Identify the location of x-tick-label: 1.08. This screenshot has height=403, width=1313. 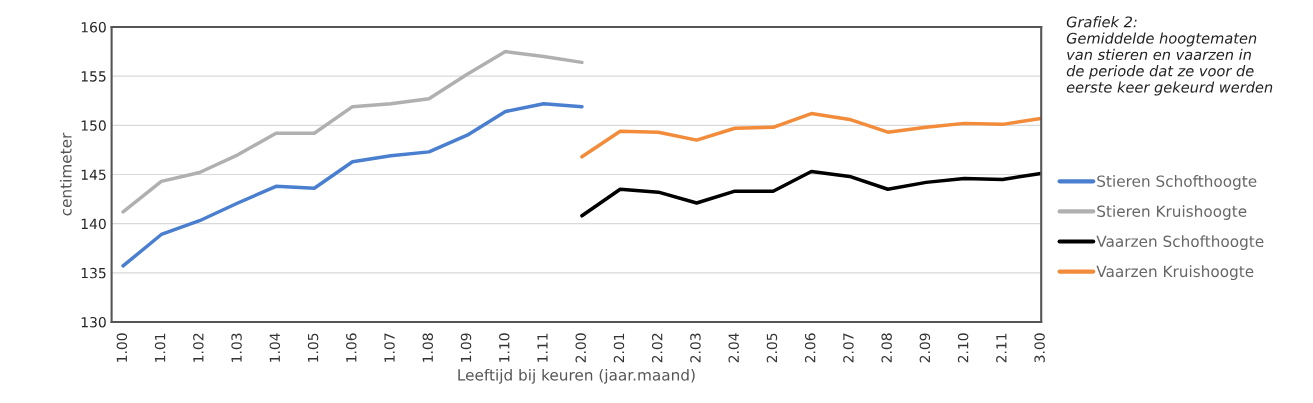
(428, 347).